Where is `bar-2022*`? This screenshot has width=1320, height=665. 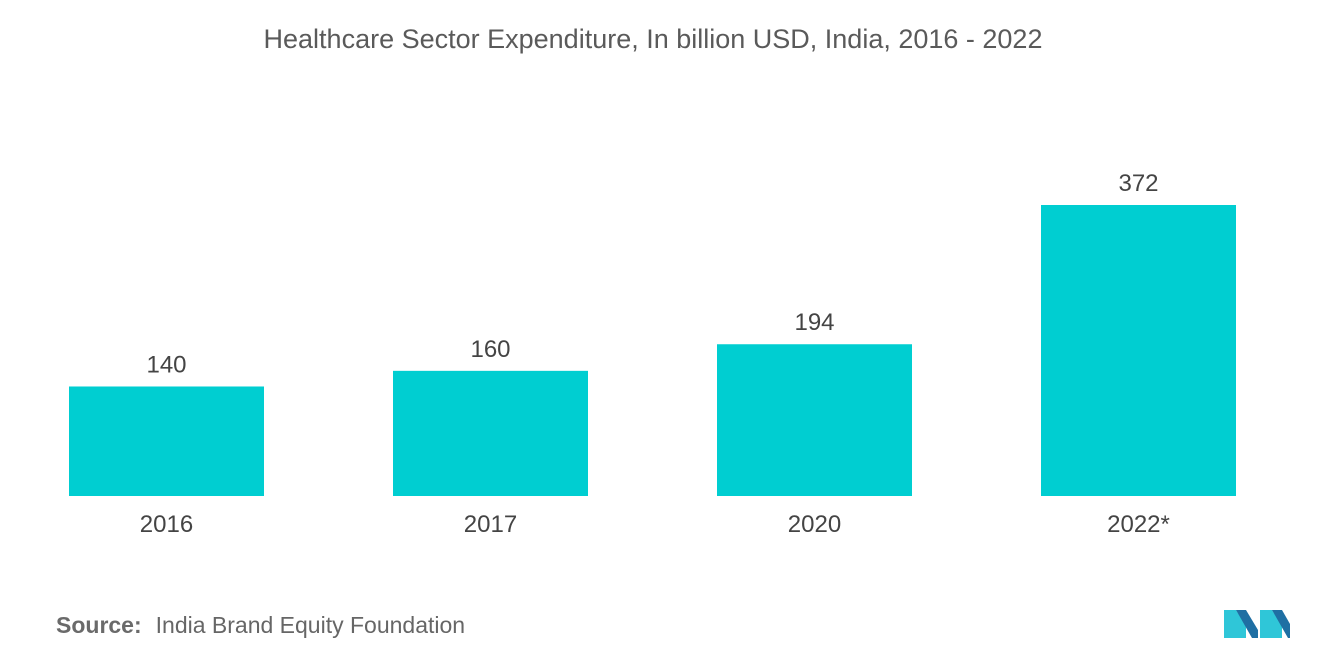
bar-2022* is located at coordinates (1138, 350).